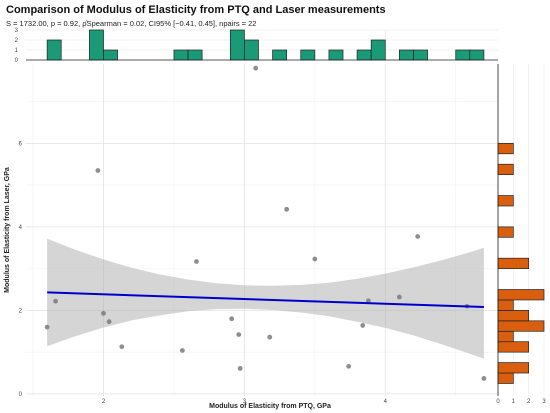 Image resolution: width=550 pixels, height=413 pixels. Describe the element at coordinates (17, 61) in the screenshot. I see `top-histogram-tick-label: 0` at that location.